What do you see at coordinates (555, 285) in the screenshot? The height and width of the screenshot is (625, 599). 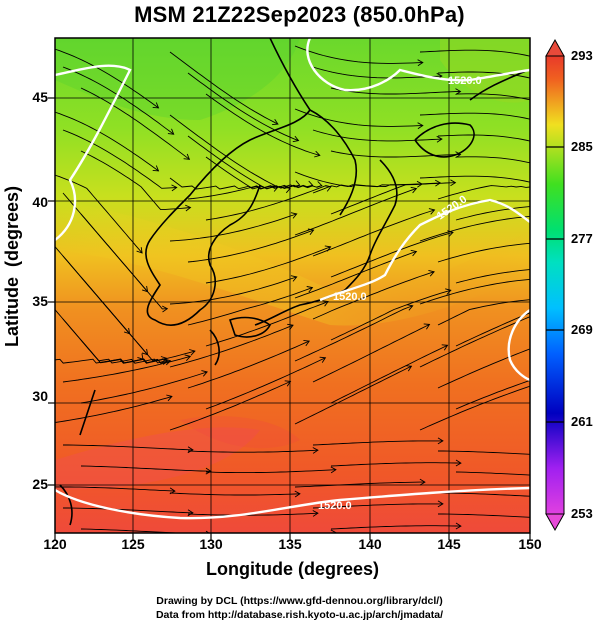 I see `colorbar` at bounding box center [555, 285].